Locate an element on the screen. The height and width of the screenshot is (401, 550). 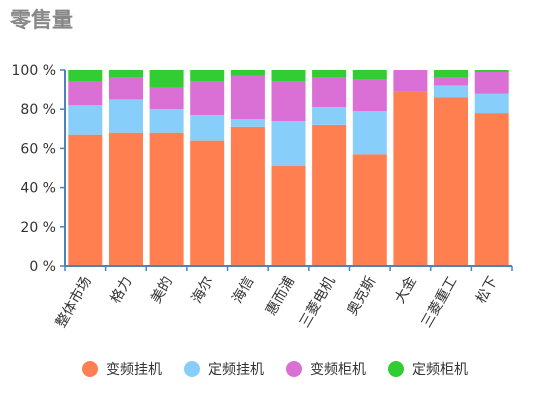
y-tick-label: 40 % is located at coordinates (38, 189).